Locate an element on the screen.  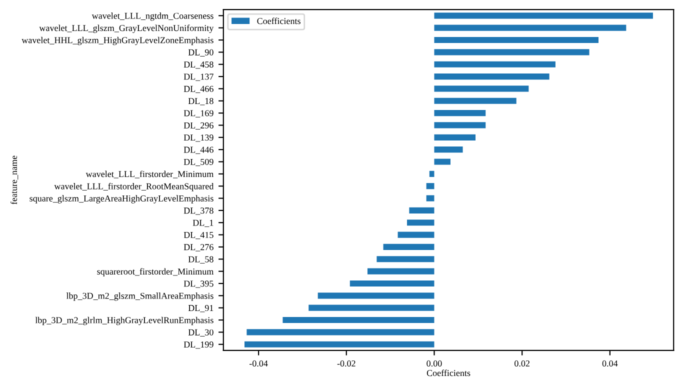
y-tick-label: DL_139 is located at coordinates (199, 138).